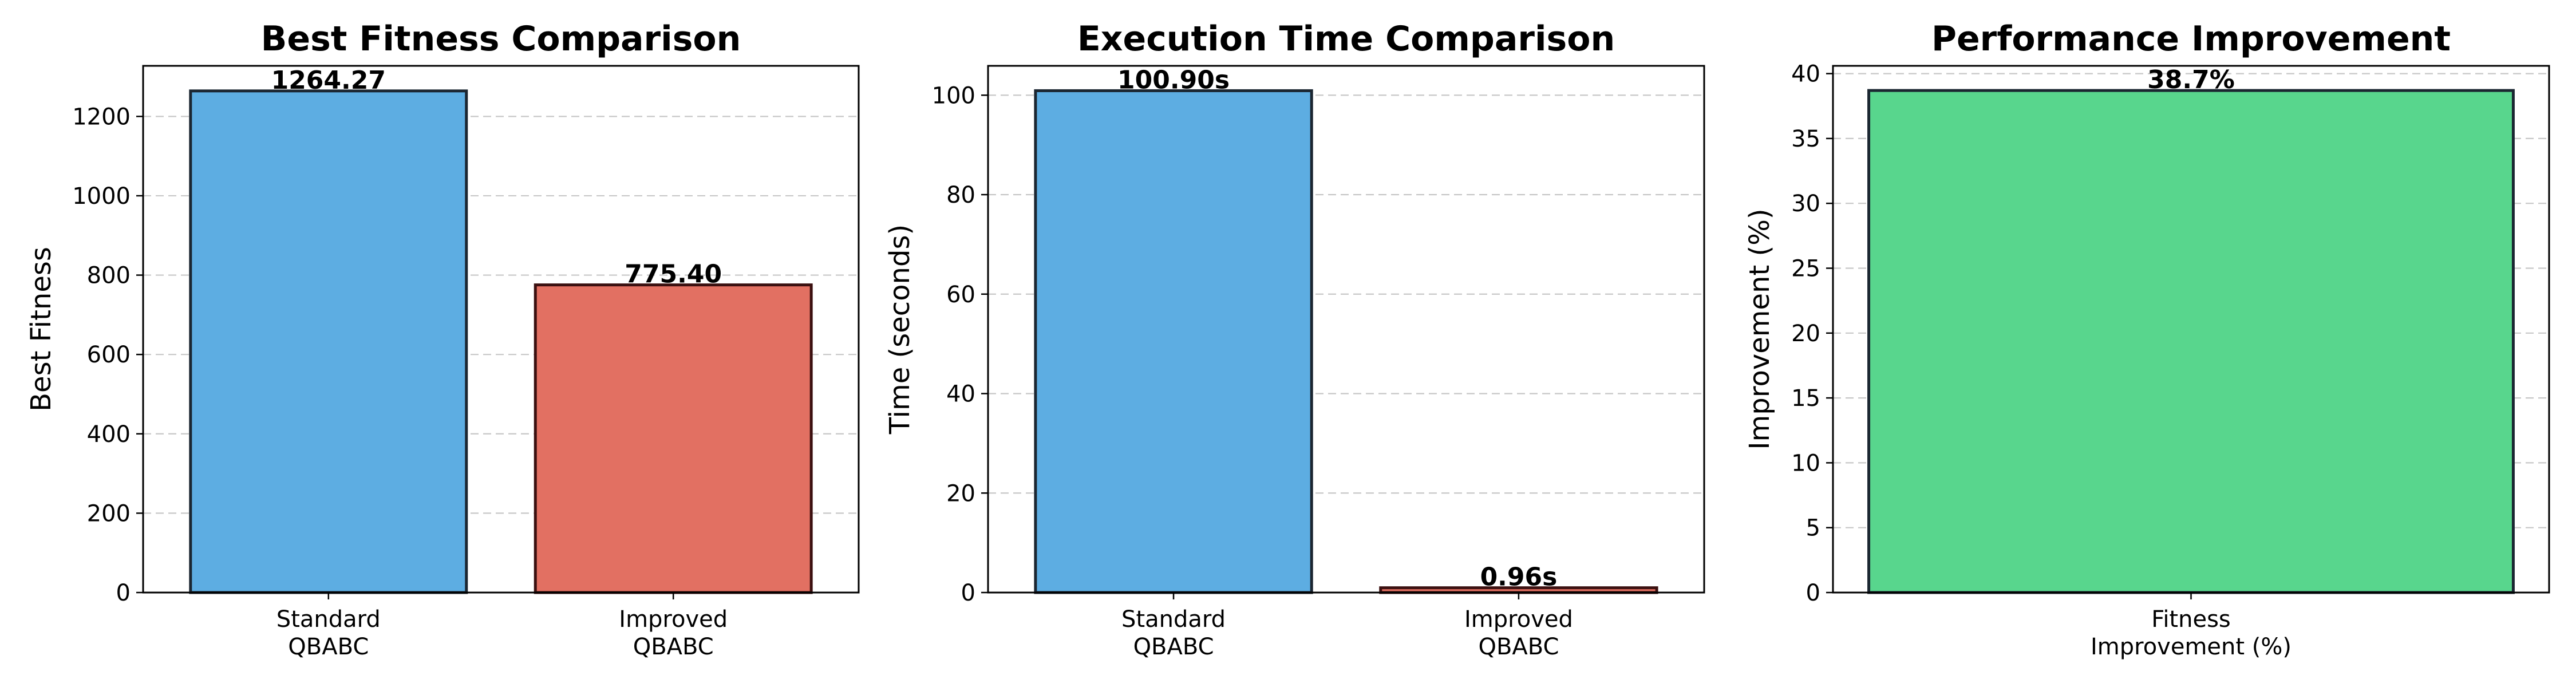  Describe the element at coordinates (1805, 334) in the screenshot. I see `performance-improvement-ytick-label-4: 20` at that location.